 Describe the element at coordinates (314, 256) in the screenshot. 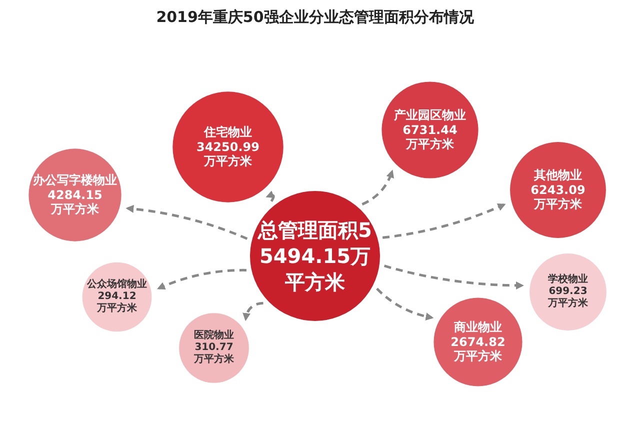

I see `text: 总管理面积55494.15万平方米` at that location.